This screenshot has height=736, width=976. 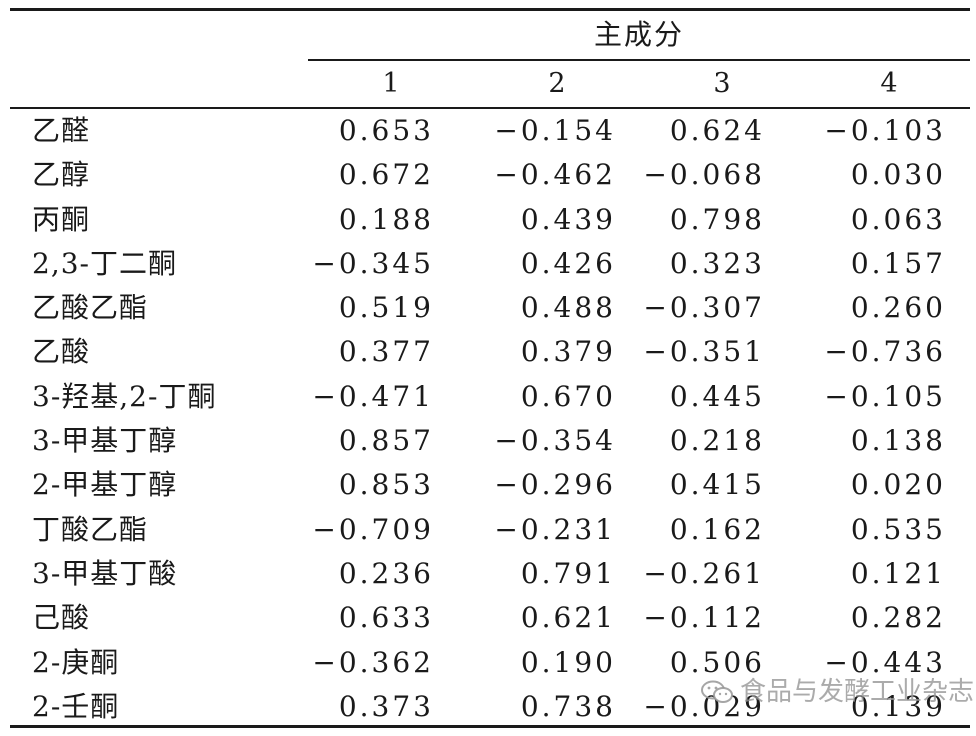 What do you see at coordinates (568, 662) in the screenshot?
I see `value-cell: 0.190` at bounding box center [568, 662].